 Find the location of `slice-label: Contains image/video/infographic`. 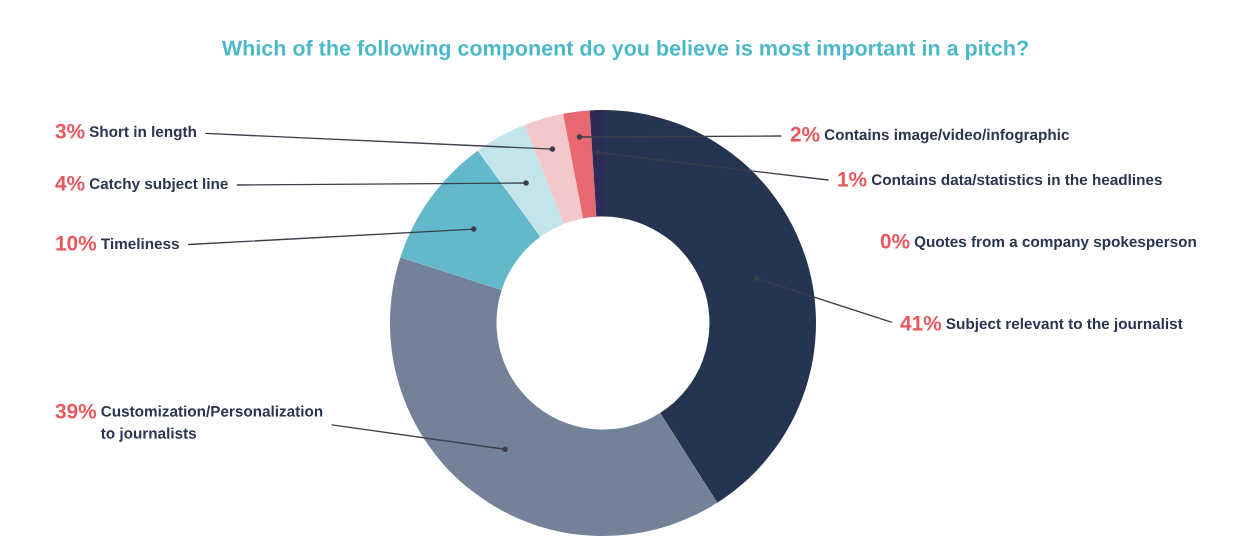

slice-label: Contains image/video/infographic is located at coordinates (946, 136).